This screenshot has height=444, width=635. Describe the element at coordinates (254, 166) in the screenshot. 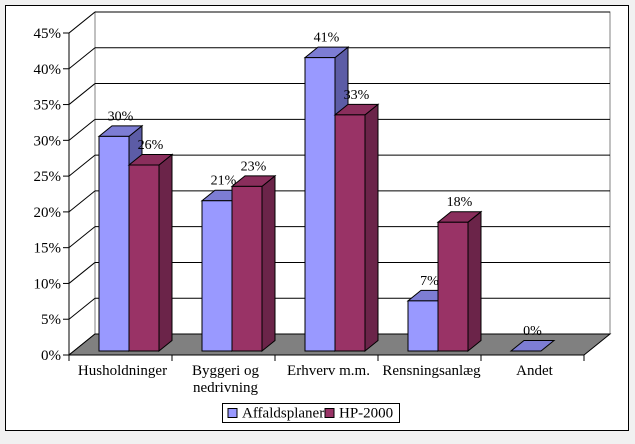

I see `data-label-hp-2000-byggeri-og-nedrivning: 23%` at that location.